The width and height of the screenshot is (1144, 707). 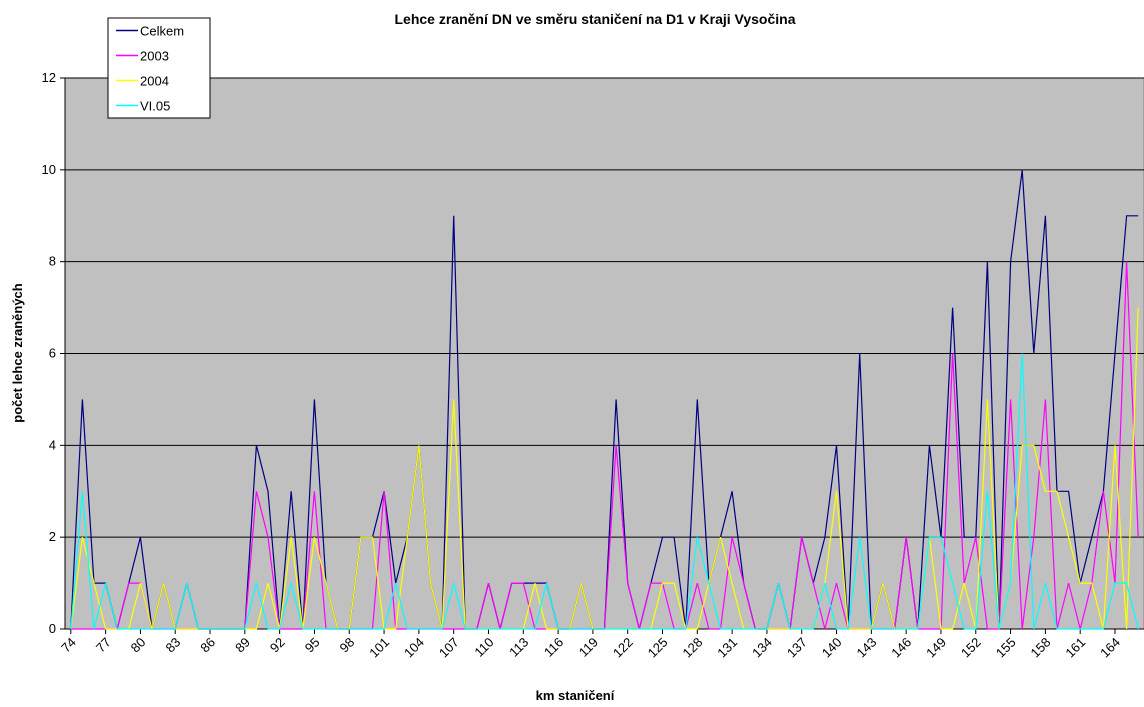 I want to click on x-tick-label: 116, so click(x=553, y=647).